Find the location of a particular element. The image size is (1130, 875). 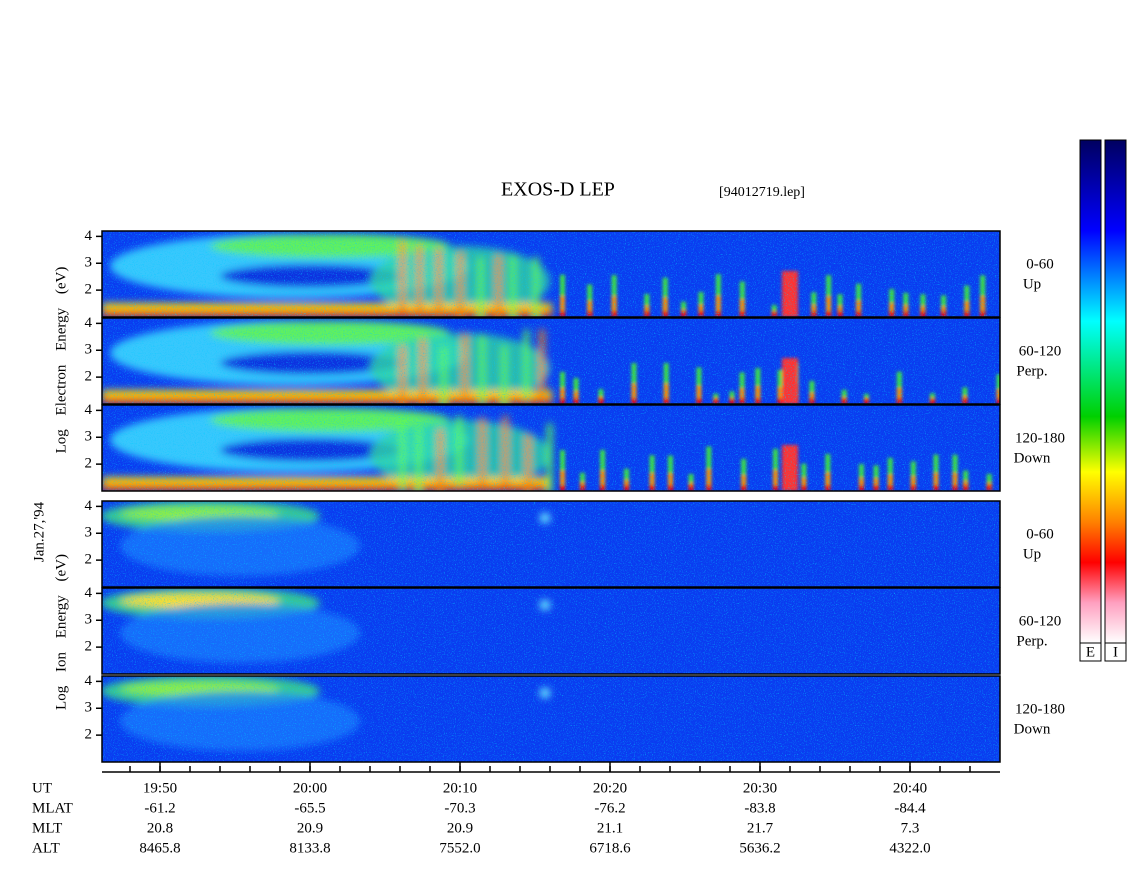

file-name: [94012719.lep] is located at coordinates (762, 192).